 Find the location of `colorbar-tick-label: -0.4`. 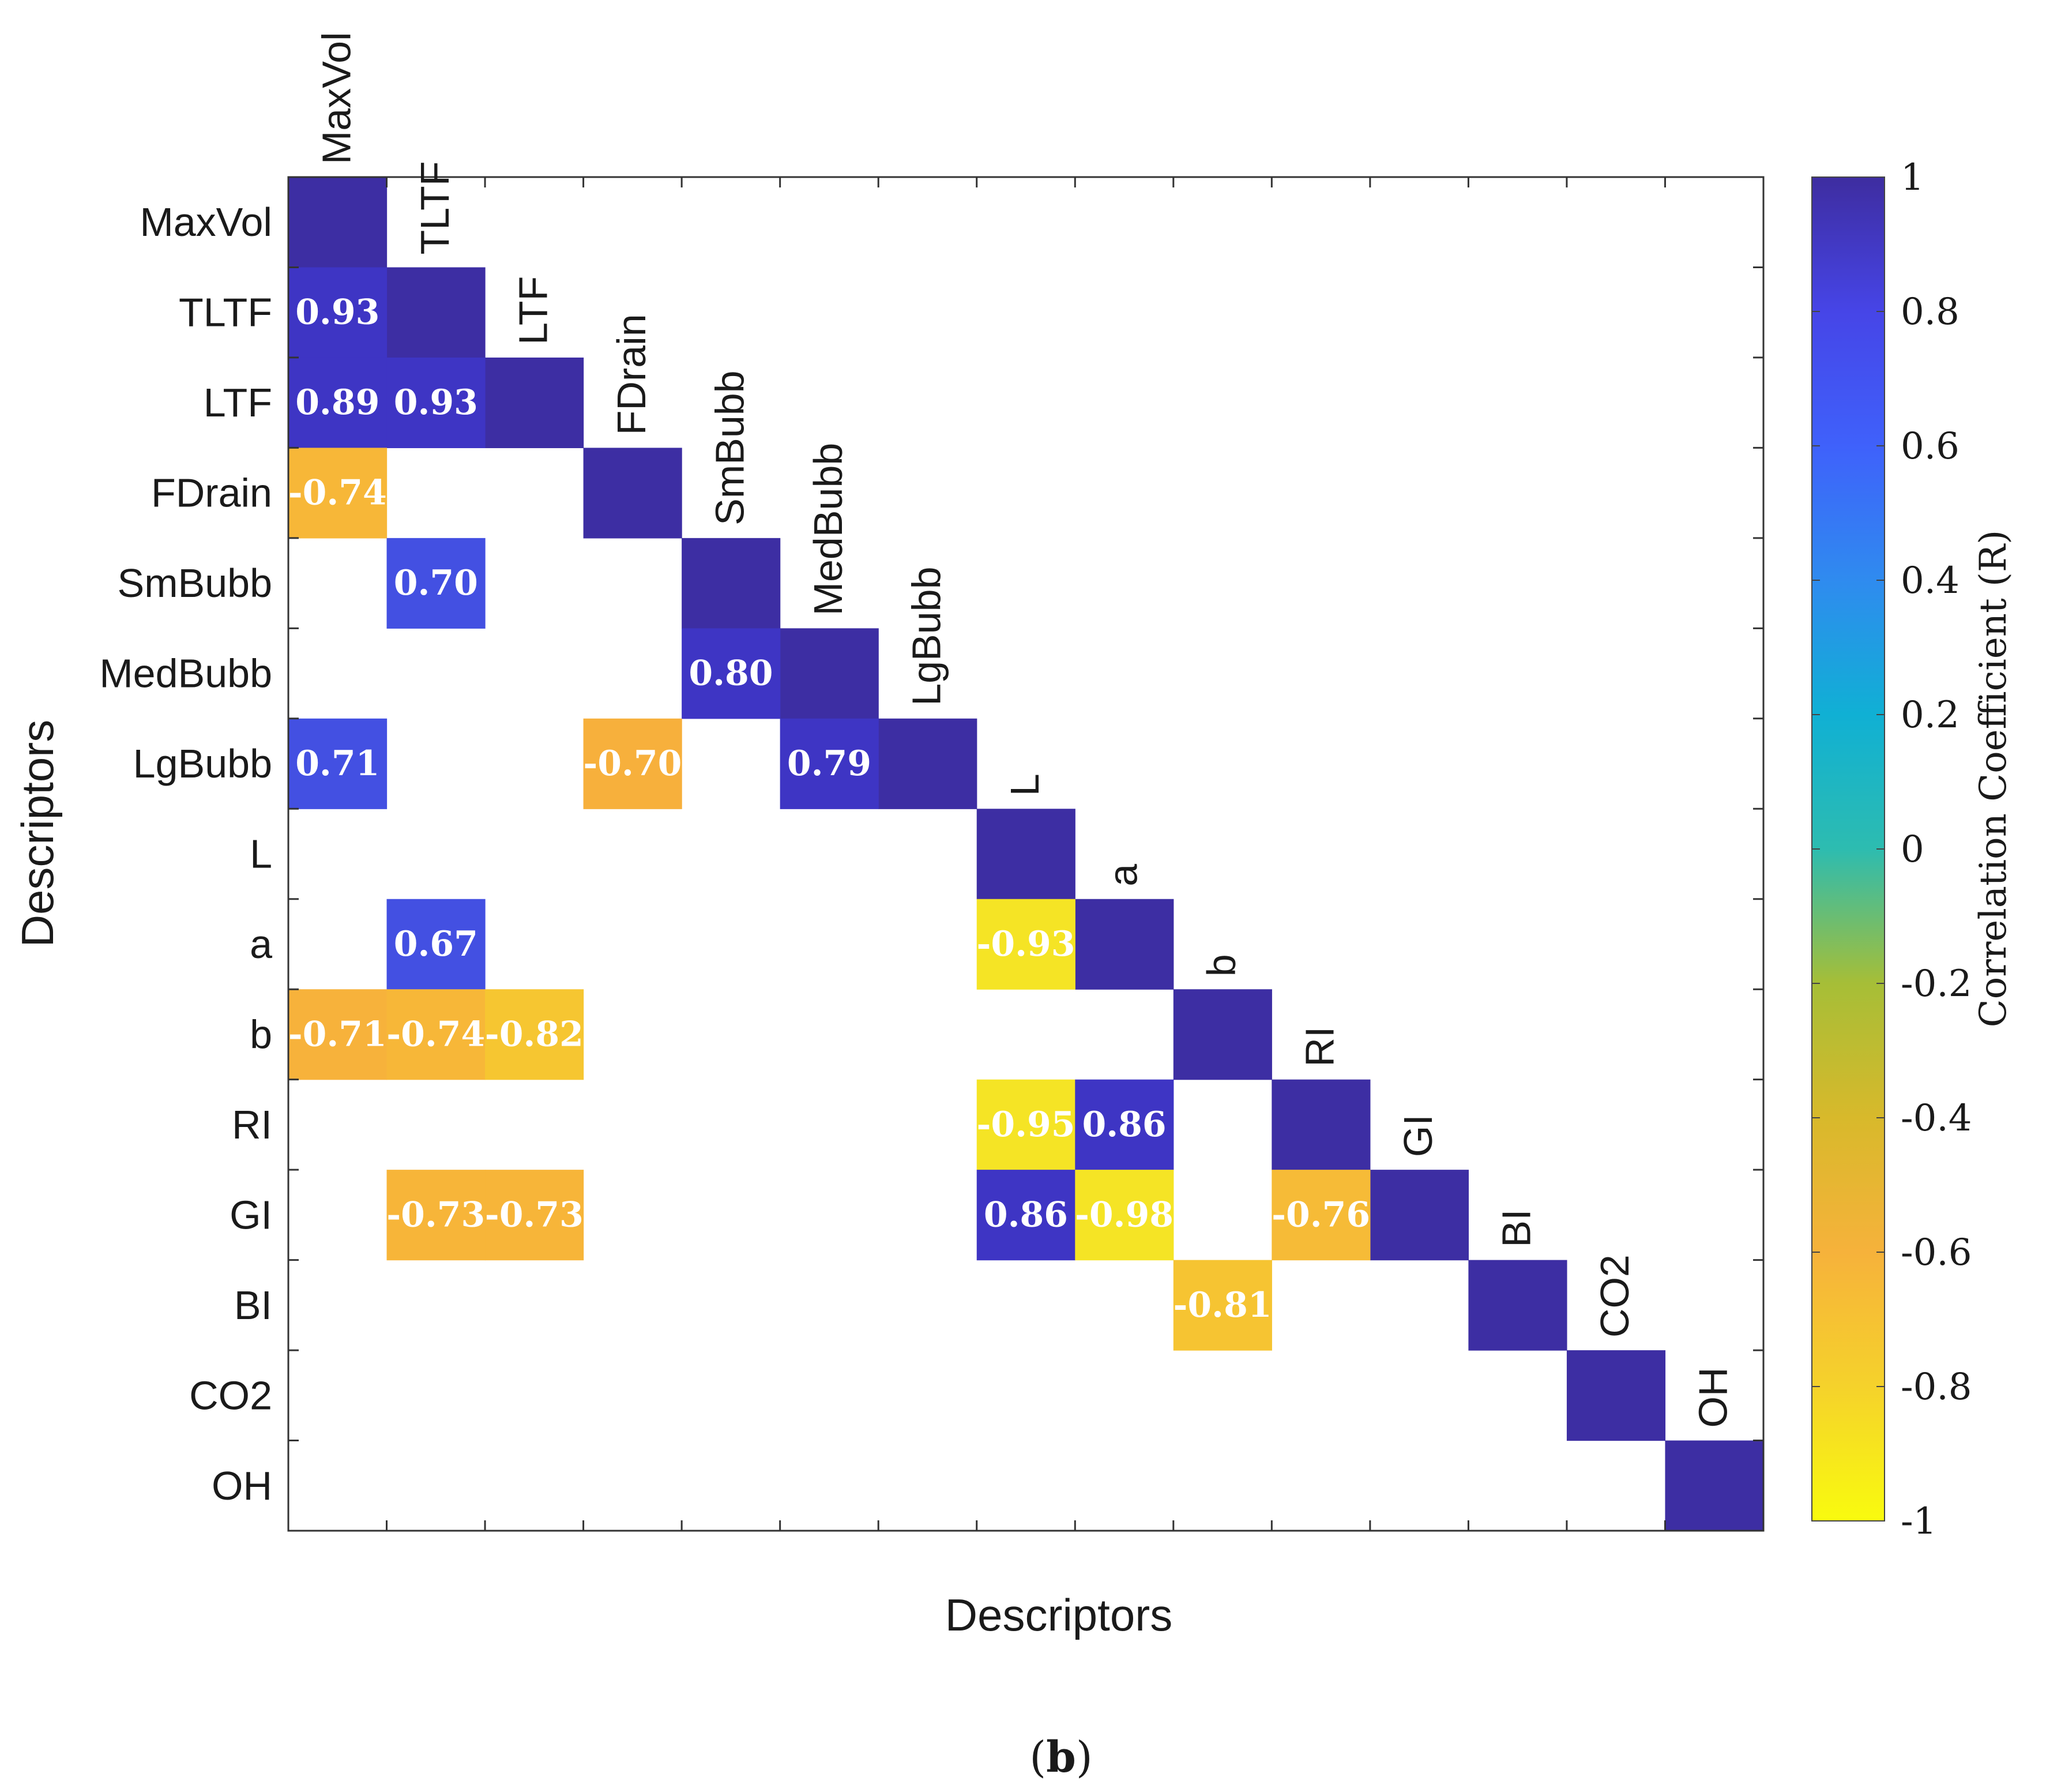

colorbar-tick-label: -0.4 is located at coordinates (1936, 1118).